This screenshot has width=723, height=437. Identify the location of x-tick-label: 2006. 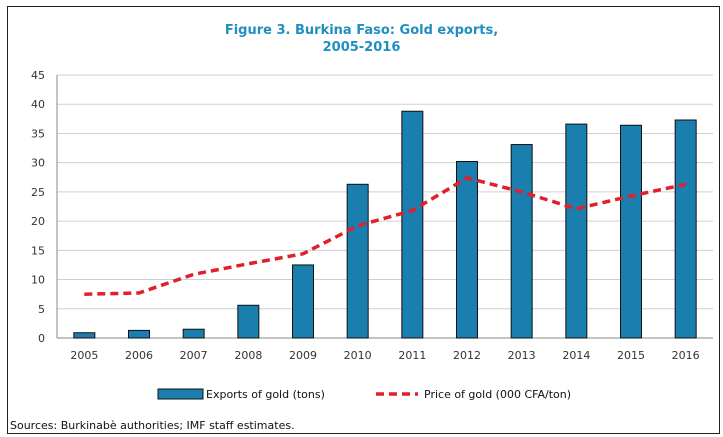
(139, 355).